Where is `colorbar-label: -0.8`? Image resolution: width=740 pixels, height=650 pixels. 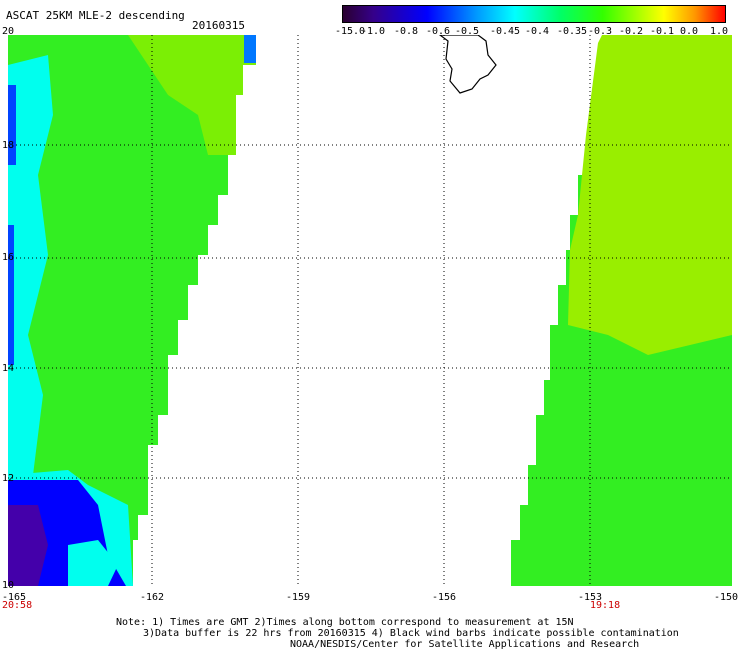 colorbar-label: -0.8 is located at coordinates (406, 31).